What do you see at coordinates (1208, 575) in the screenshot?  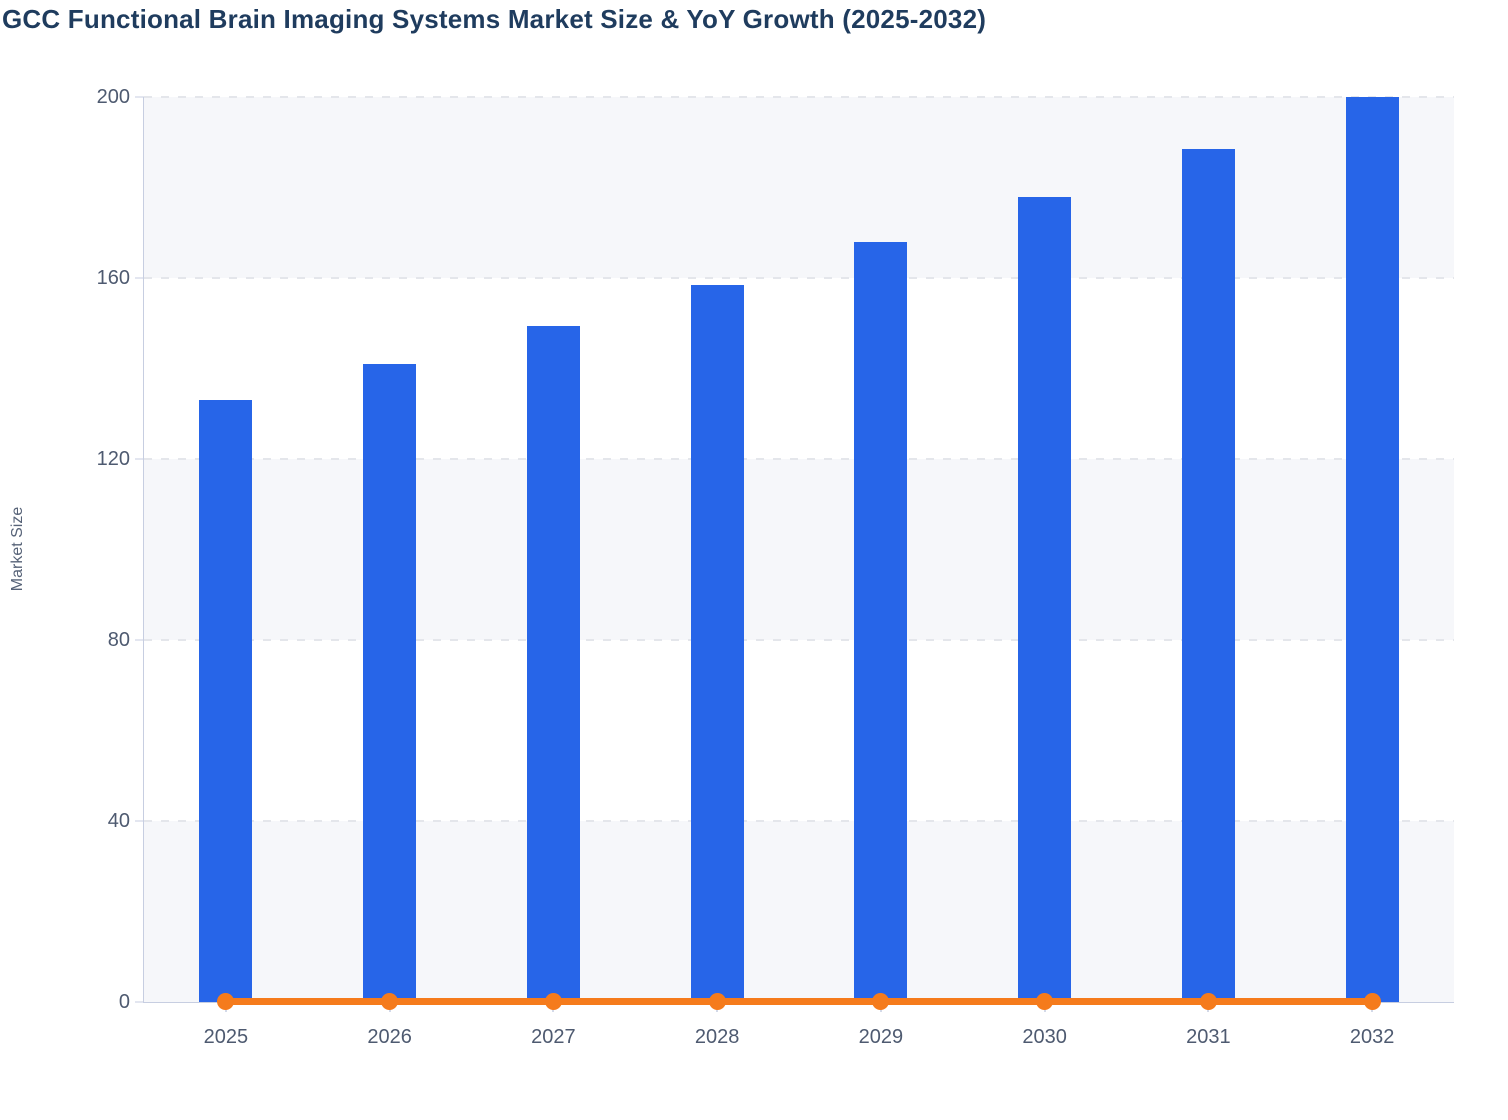 I see `bar-2031` at bounding box center [1208, 575].